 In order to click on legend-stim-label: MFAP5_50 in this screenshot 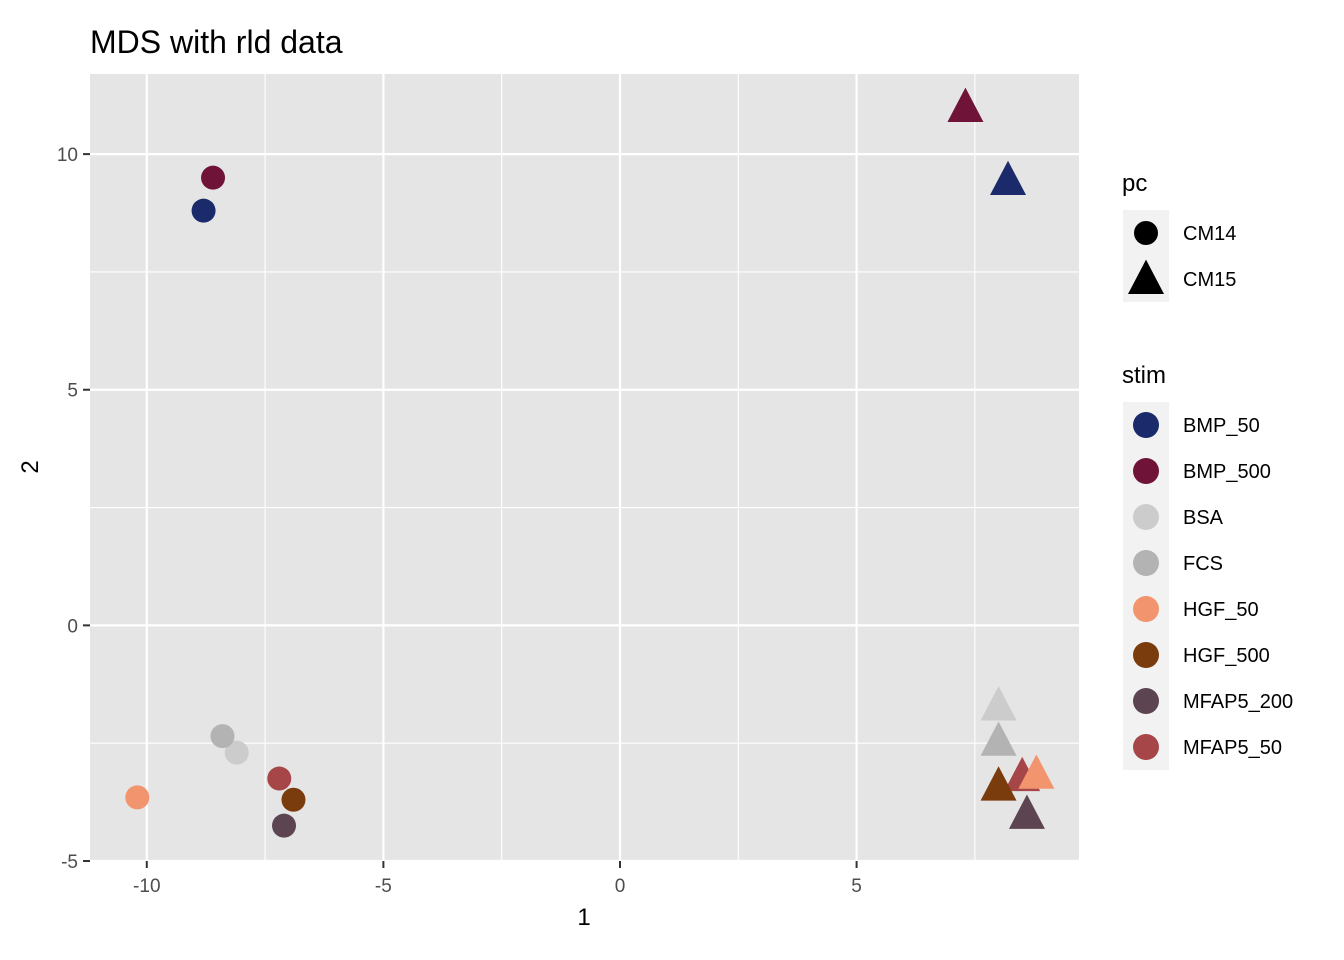, I will do `click(1232, 748)`.